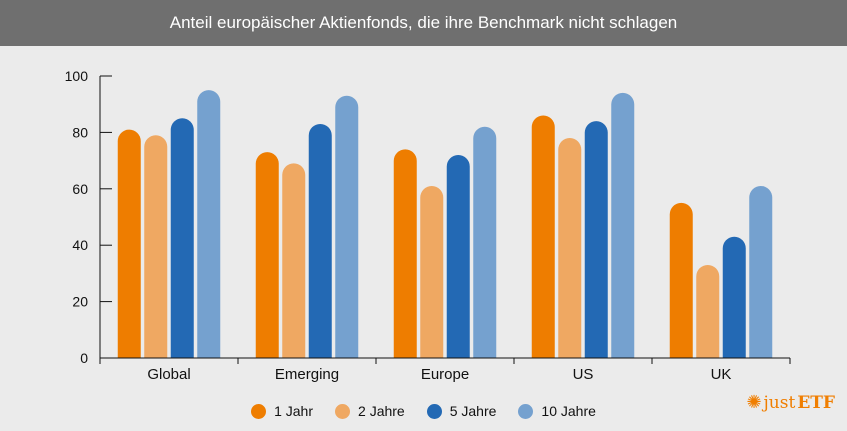 The height and width of the screenshot is (431, 847). I want to click on y-tick-label: 80, so click(80, 132).